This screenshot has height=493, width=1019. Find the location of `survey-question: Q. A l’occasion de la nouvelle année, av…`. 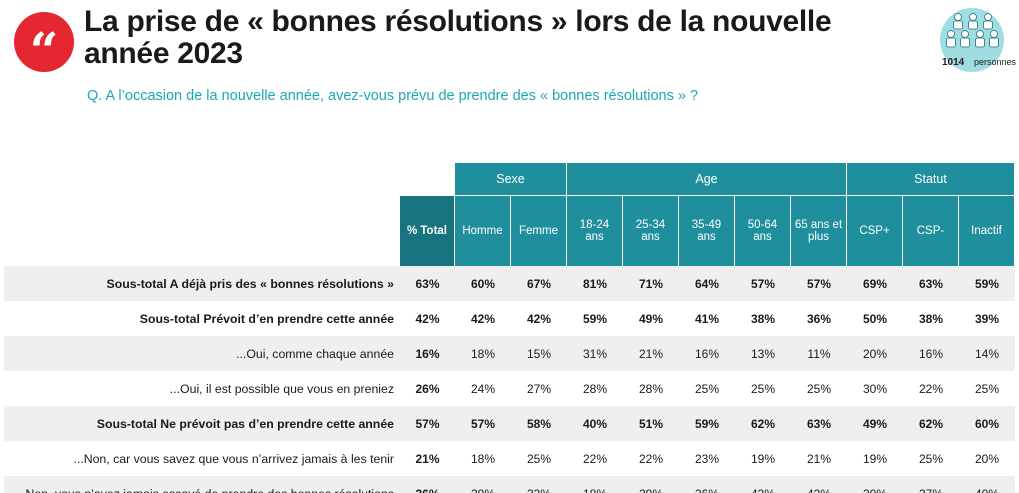

survey-question: Q. A l’occasion de la nouvelle année, av… is located at coordinates (393, 96).